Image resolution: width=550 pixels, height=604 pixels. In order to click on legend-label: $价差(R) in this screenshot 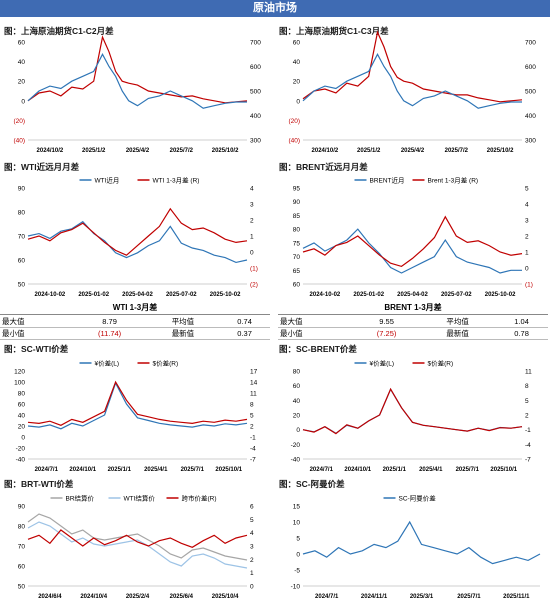, I will do `click(166, 363)`.